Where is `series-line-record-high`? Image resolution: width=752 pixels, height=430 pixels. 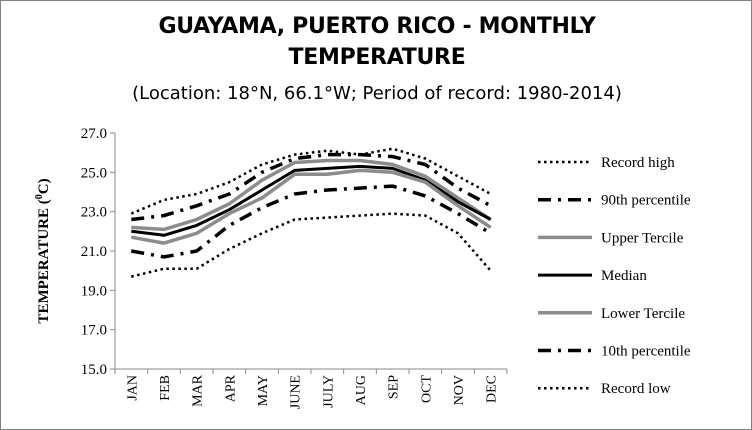 series-line-record-high is located at coordinates (311, 181).